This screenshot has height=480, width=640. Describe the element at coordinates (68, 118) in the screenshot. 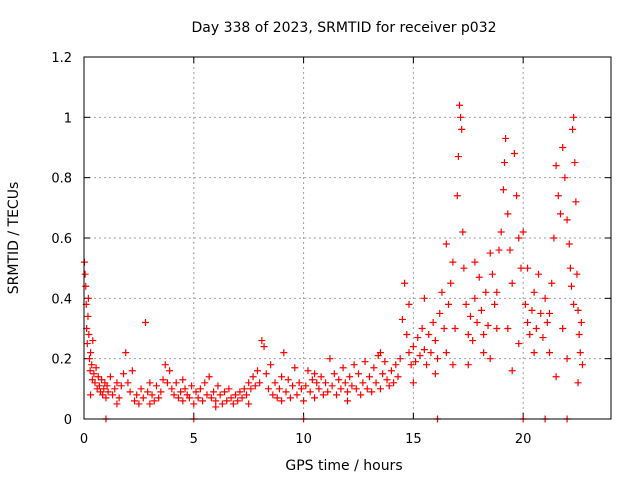

I see `y-tick-label: 1` at that location.